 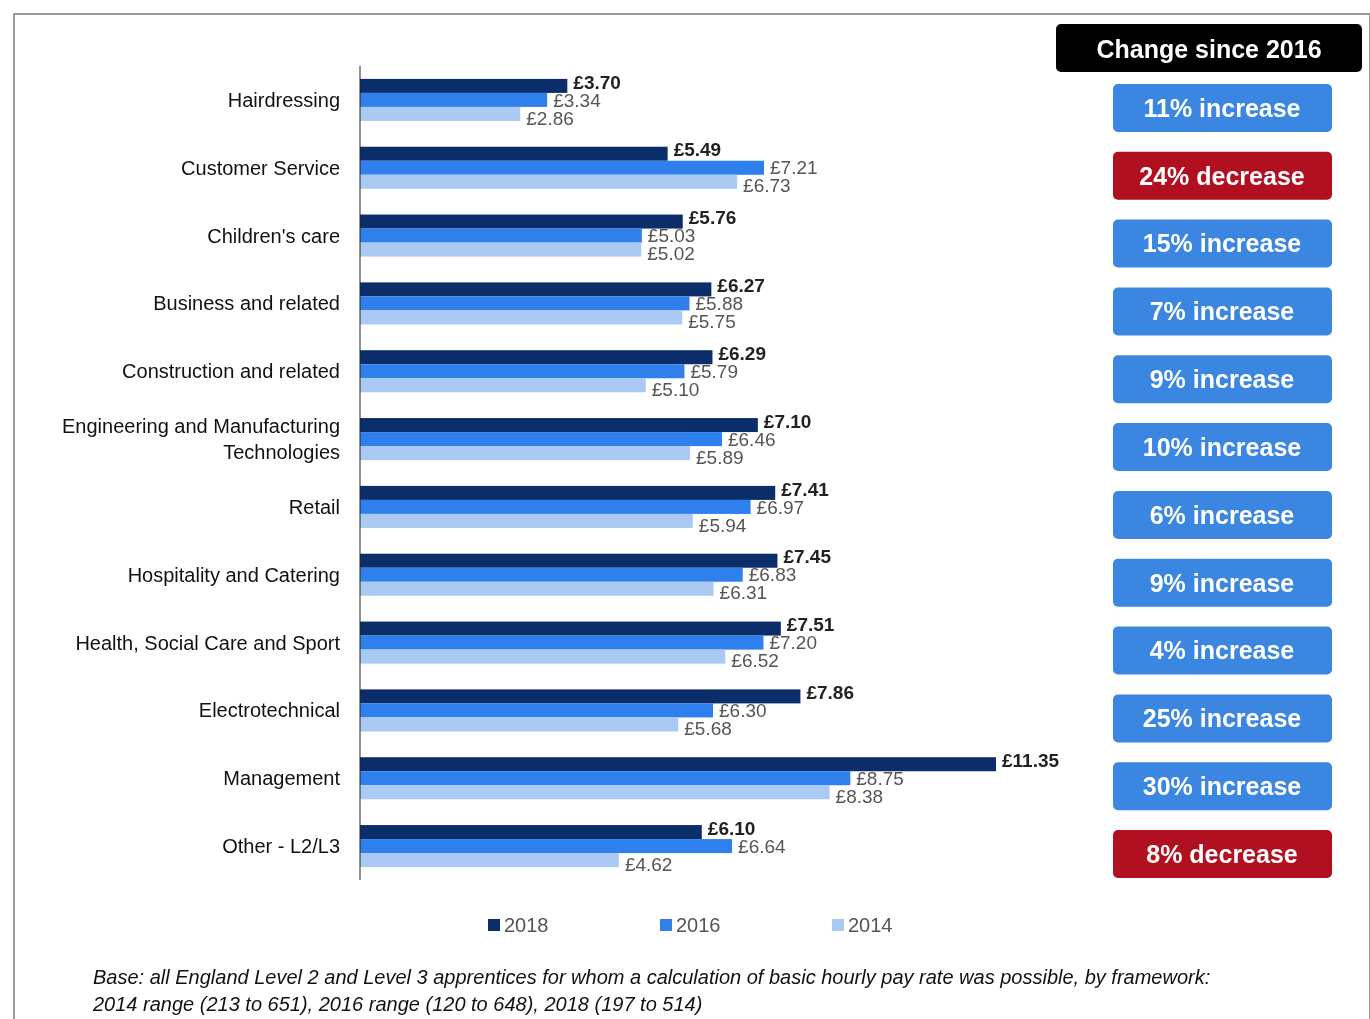 What do you see at coordinates (231, 371) in the screenshot?
I see `y-tick-label: Construction and related` at bounding box center [231, 371].